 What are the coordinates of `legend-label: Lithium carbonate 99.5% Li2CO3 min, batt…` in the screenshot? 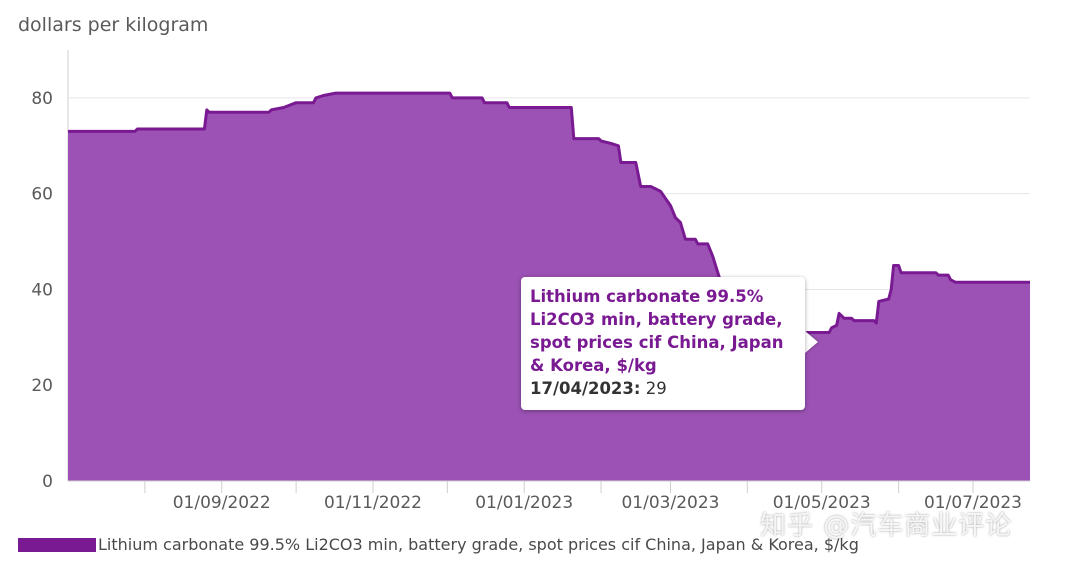 It's located at (478, 544).